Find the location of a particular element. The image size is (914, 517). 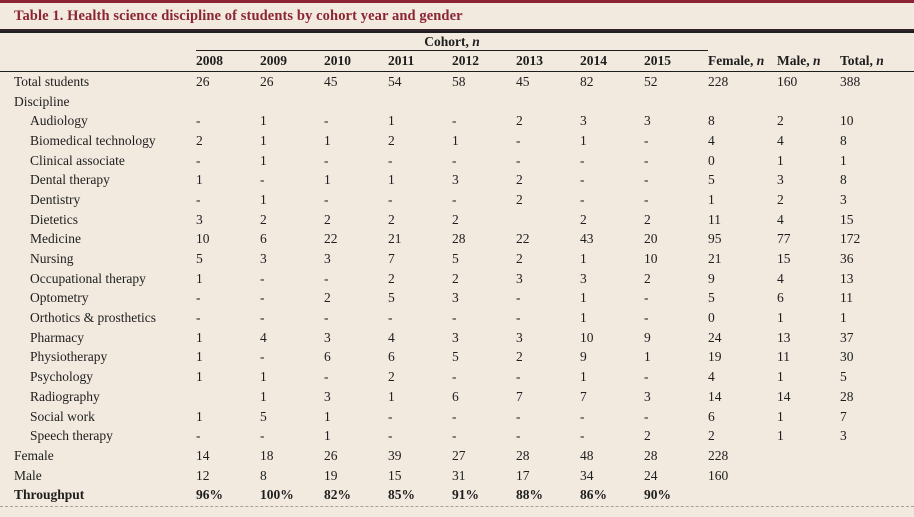

row-label: Nursing is located at coordinates (52, 259).